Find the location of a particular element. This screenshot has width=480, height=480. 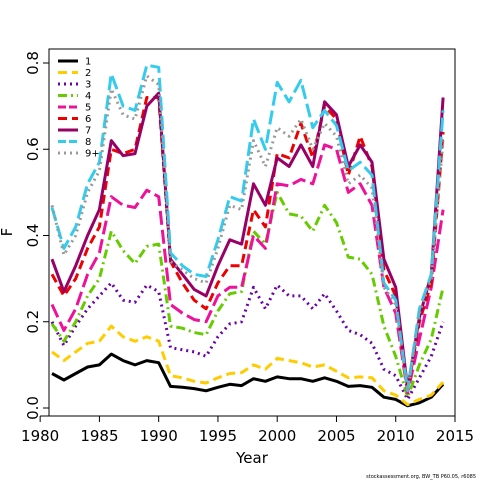

legend-label: 2 is located at coordinates (88, 73).